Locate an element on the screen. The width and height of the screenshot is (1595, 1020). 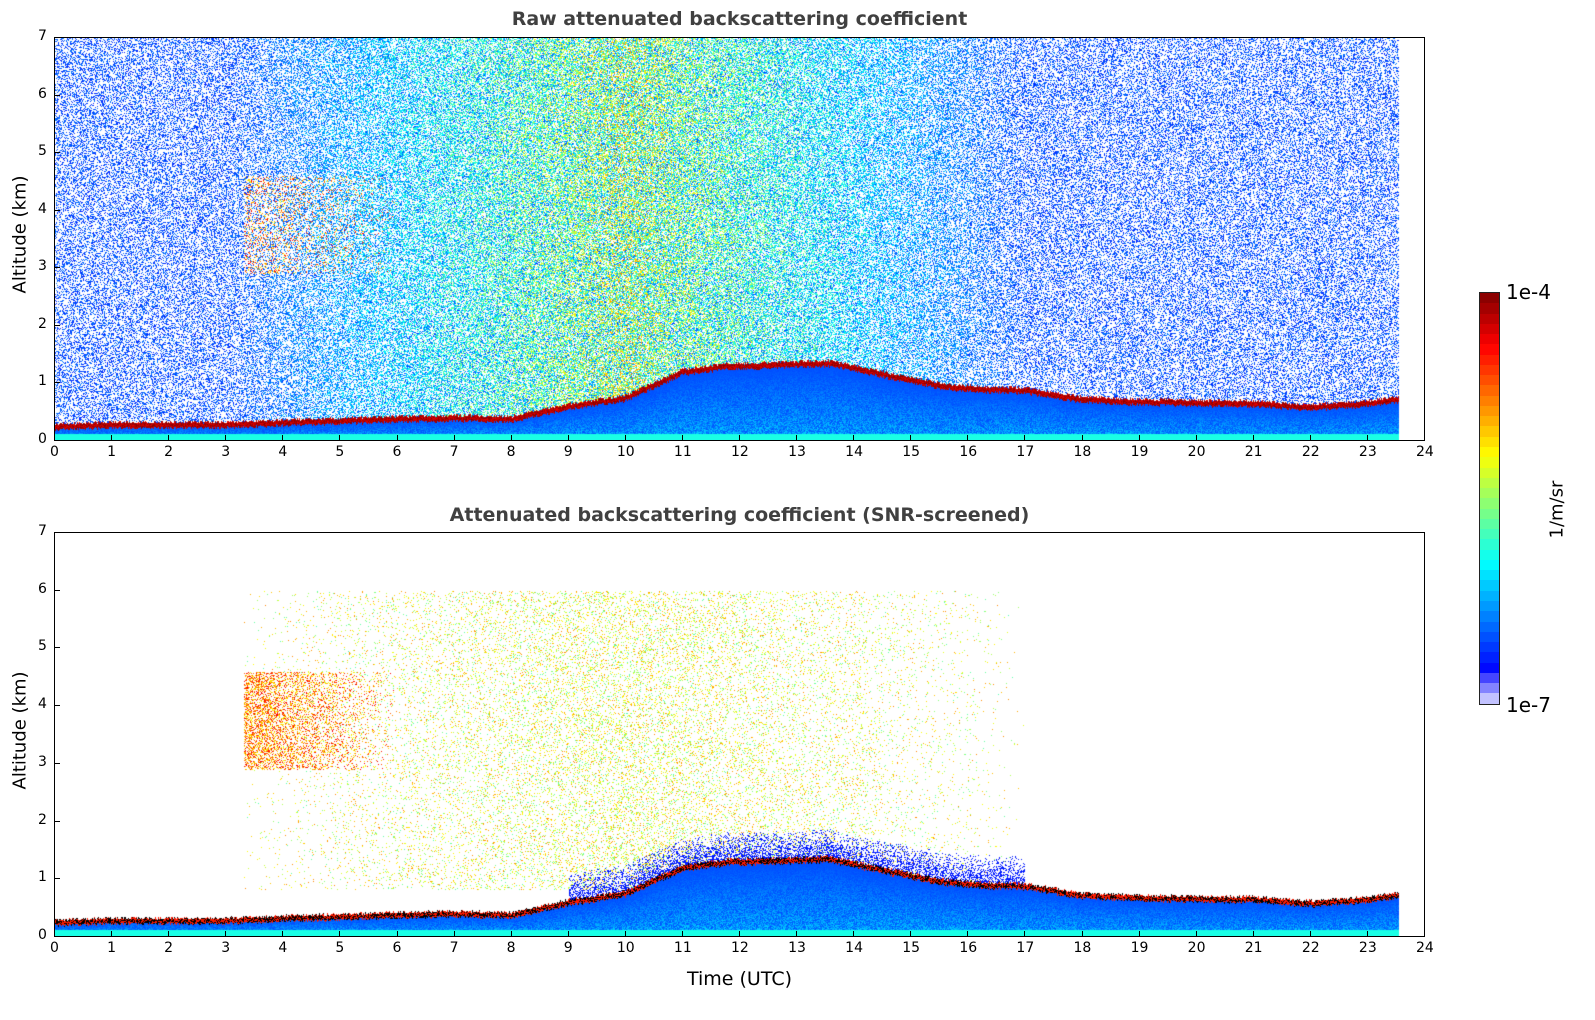
x-tick-label: 10 is located at coordinates (625, 948).